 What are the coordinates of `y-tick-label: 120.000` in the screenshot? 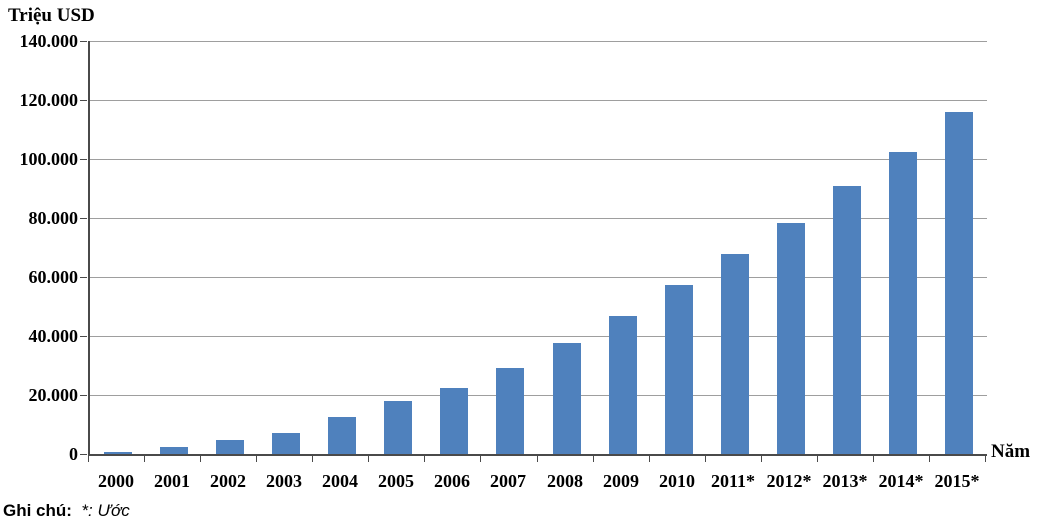 It's located at (49, 100).